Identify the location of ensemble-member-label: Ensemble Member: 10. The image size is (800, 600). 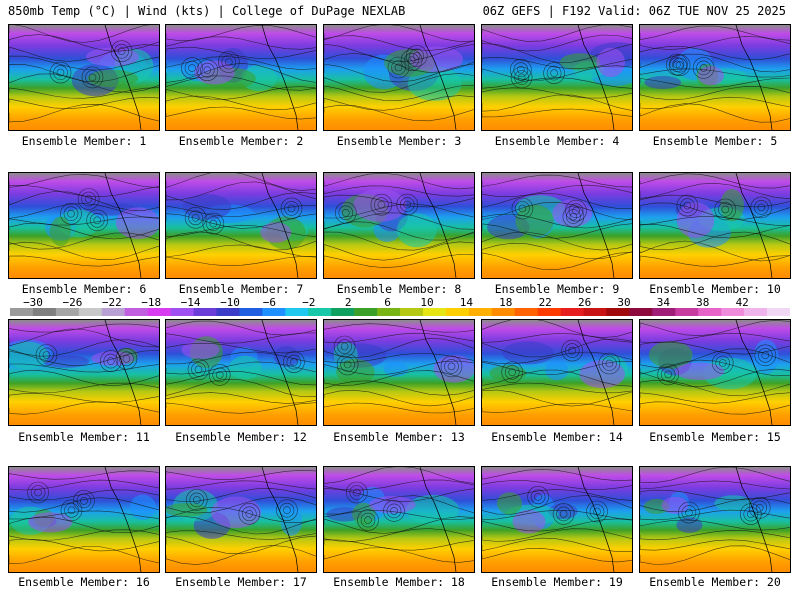
(715, 289).